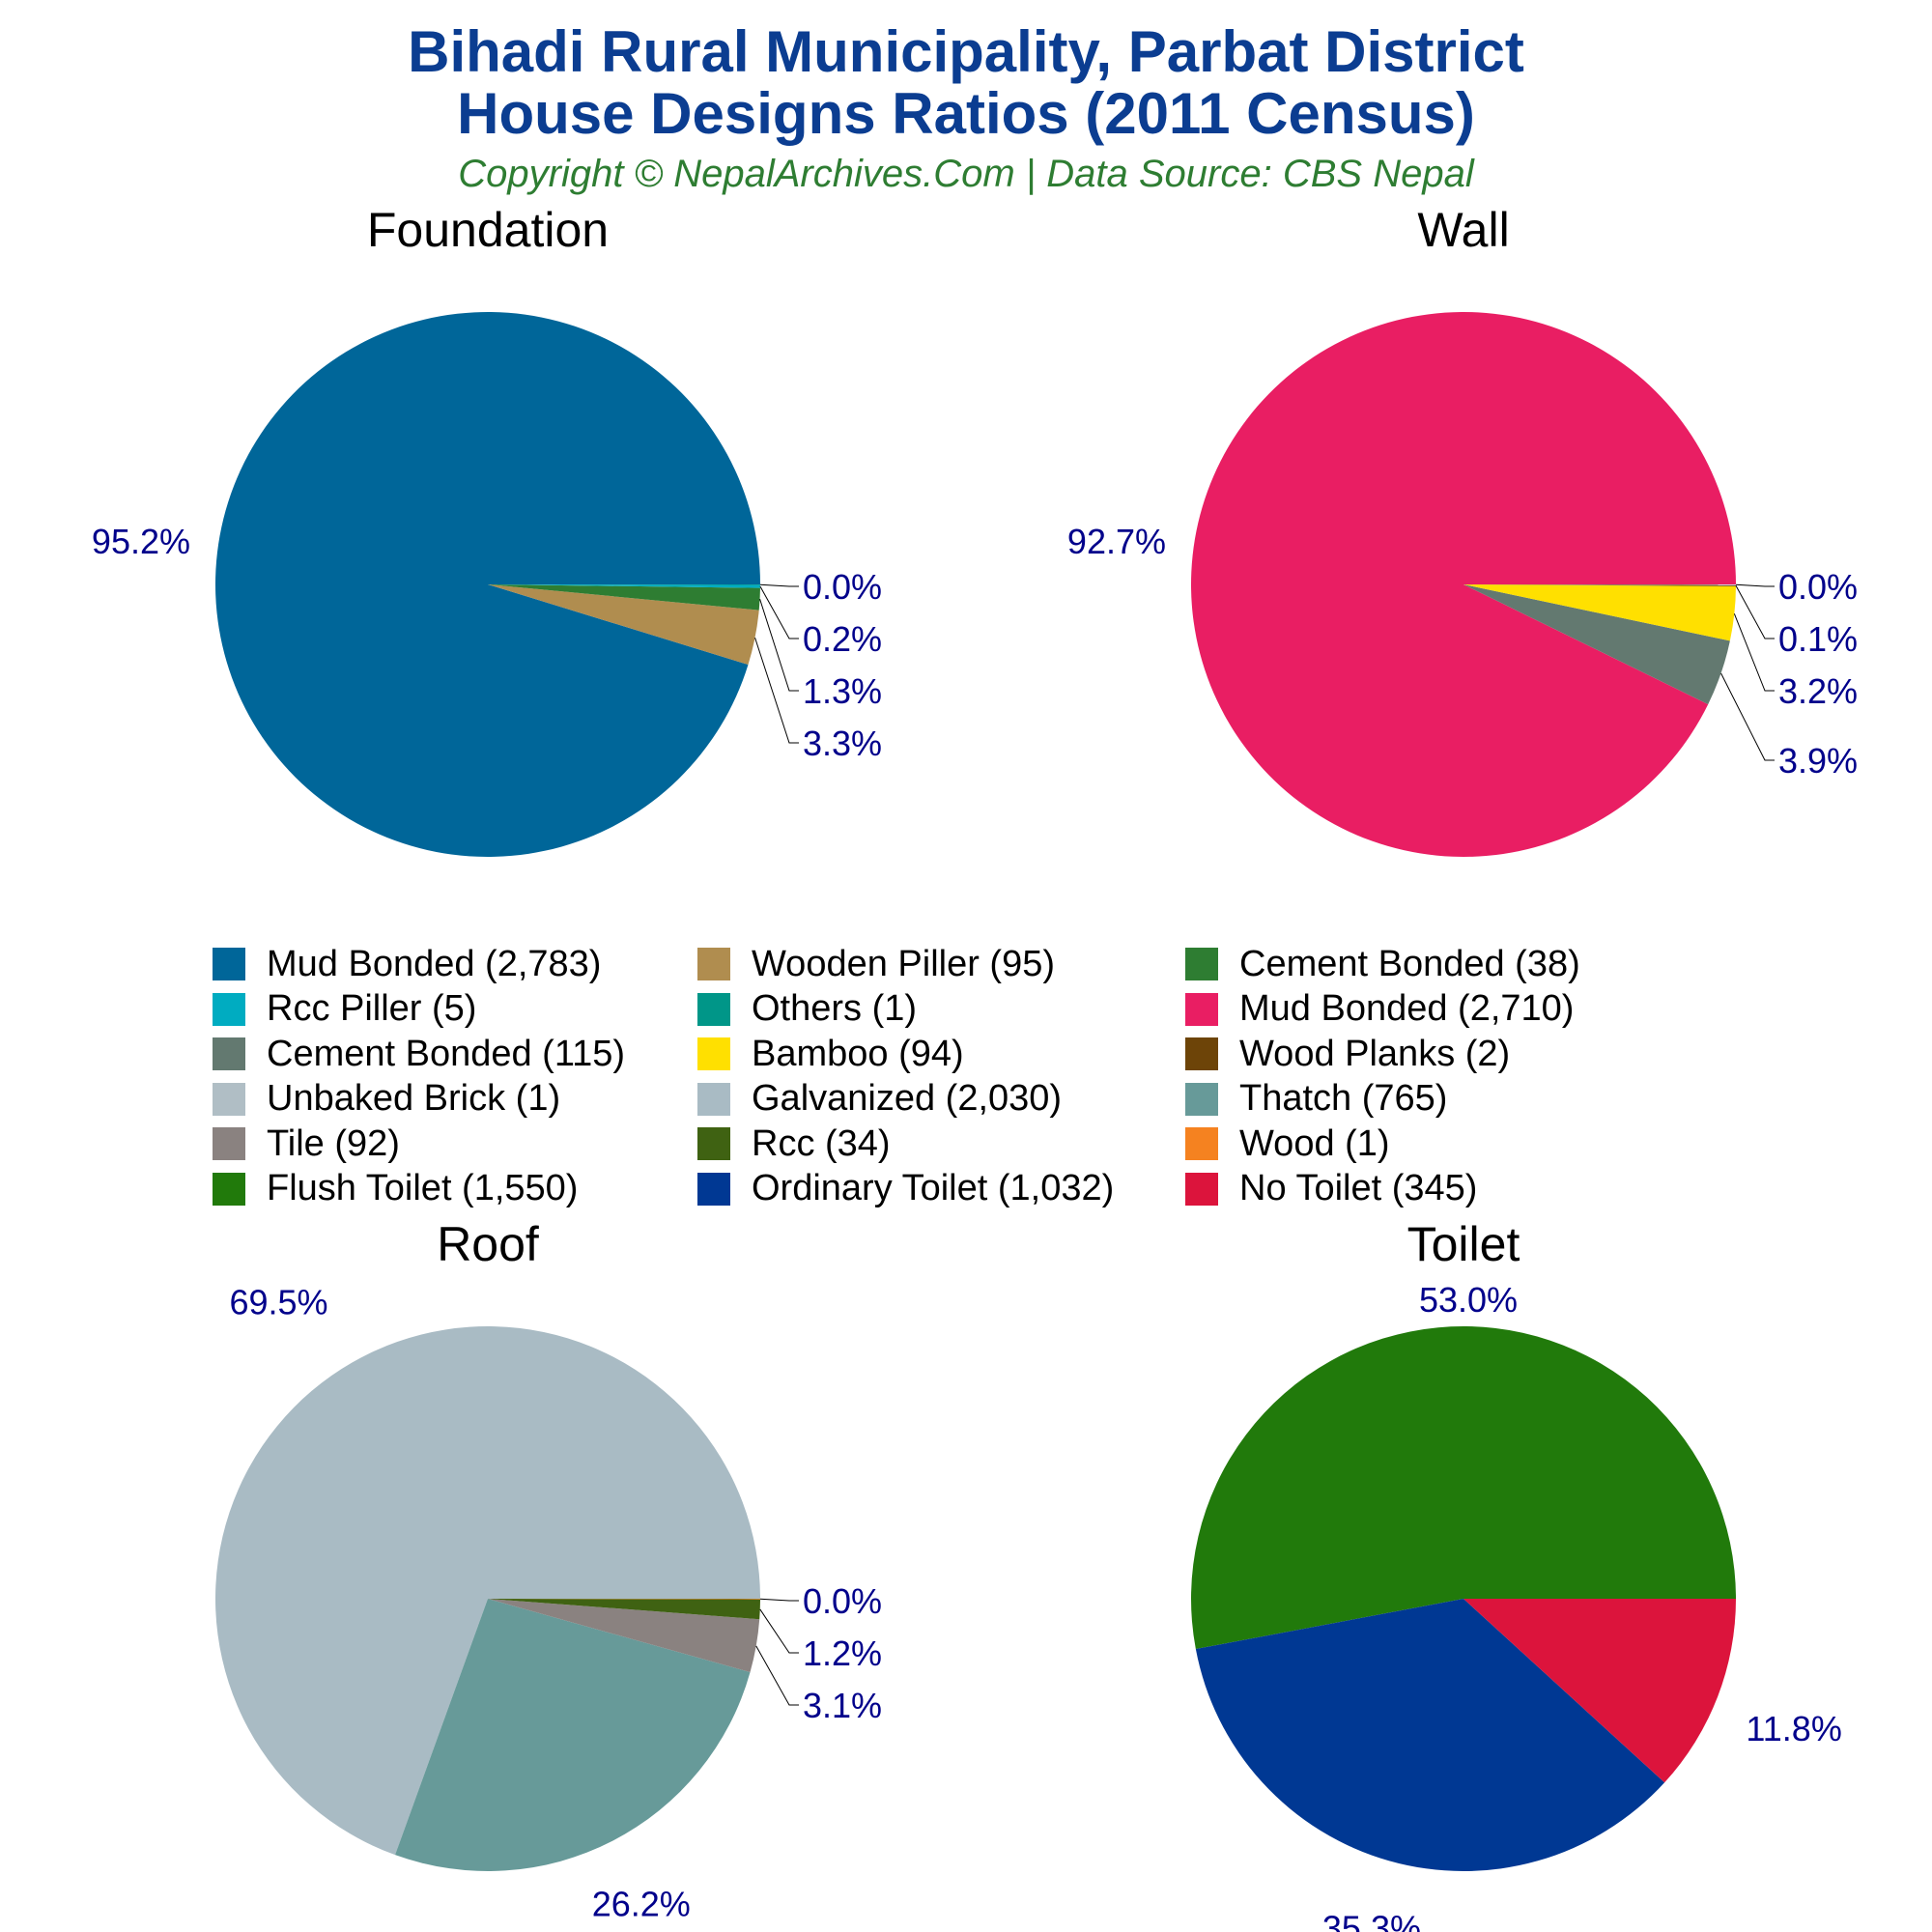 Image resolution: width=1932 pixels, height=1932 pixels. Describe the element at coordinates (333, 1143) in the screenshot. I see `legend-label: Tile (92)` at that location.